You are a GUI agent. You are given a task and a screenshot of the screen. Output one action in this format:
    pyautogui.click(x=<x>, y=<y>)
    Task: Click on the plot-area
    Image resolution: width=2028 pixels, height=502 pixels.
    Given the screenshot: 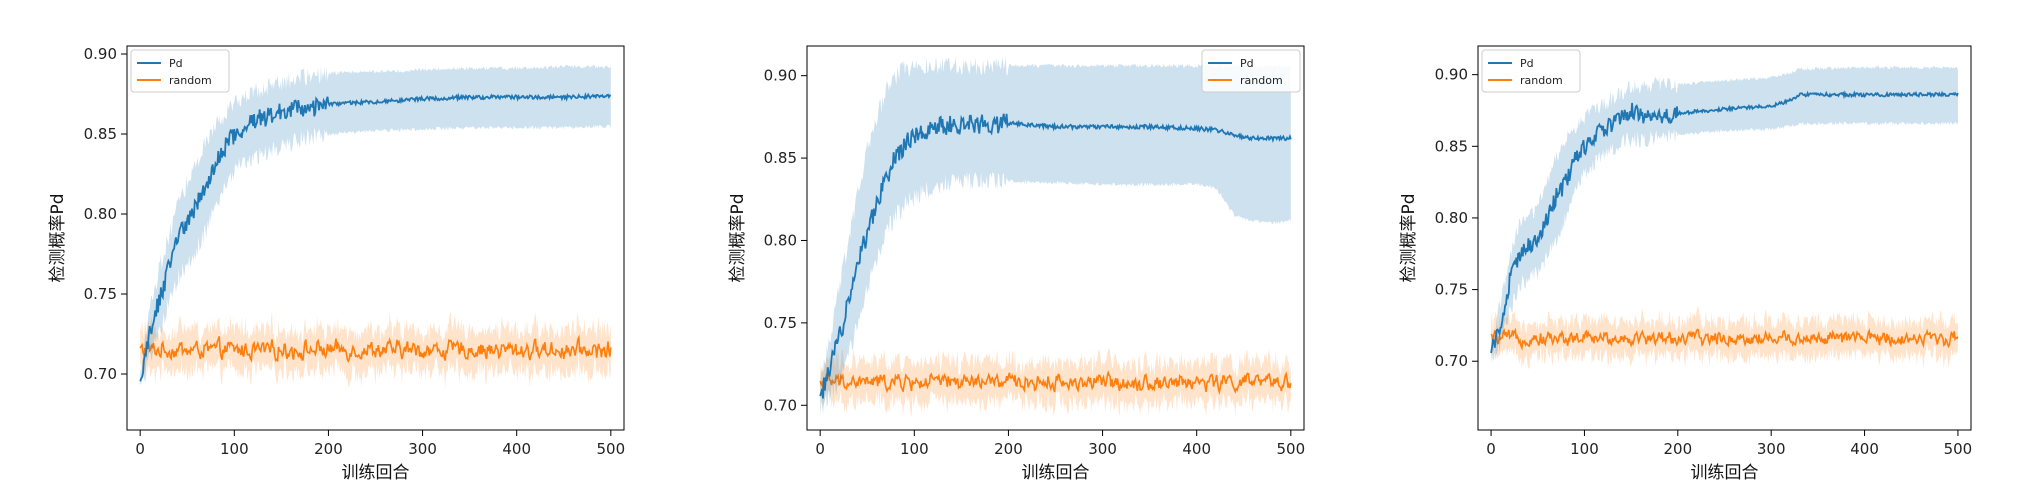 What is the action you would take?
    pyautogui.click(x=1724, y=217)
    